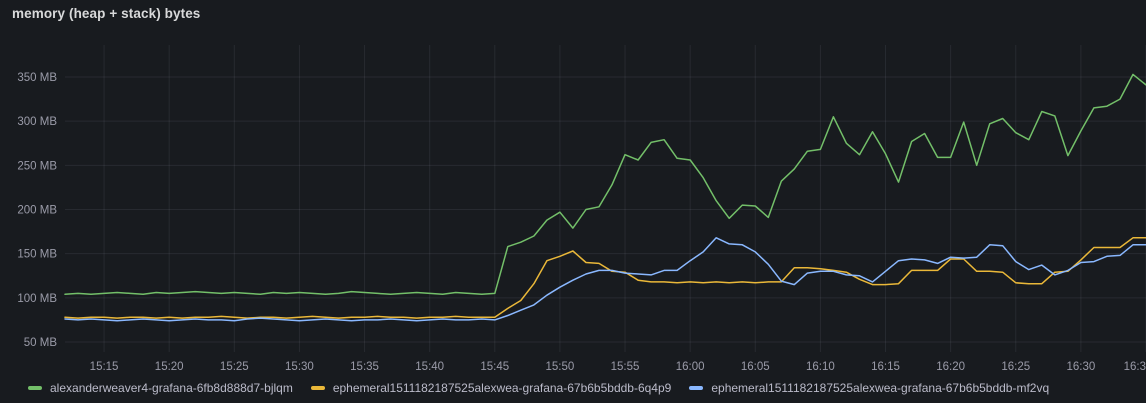 The height and width of the screenshot is (403, 1146). I want to click on series-color-swatch-yellow, so click(317, 388).